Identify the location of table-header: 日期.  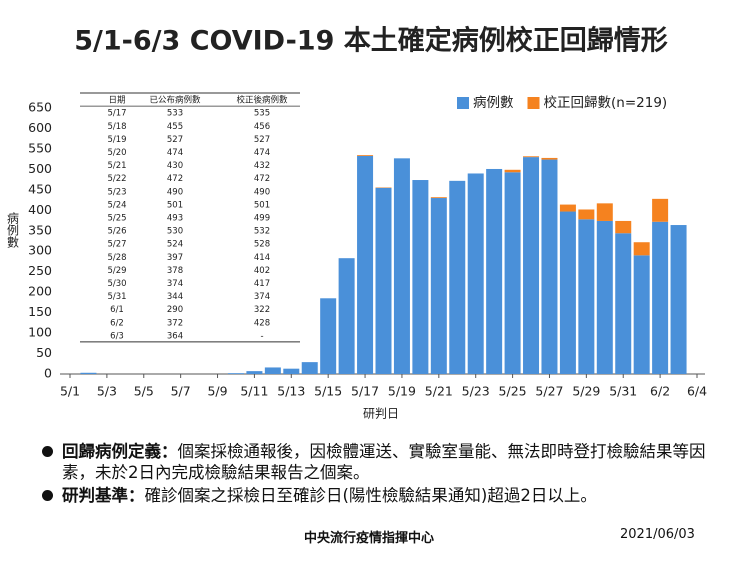
(116, 101).